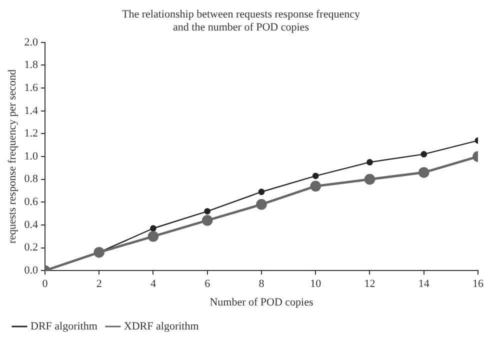  What do you see at coordinates (64, 326) in the screenshot?
I see `legend-label: DRF algorithm` at bounding box center [64, 326].